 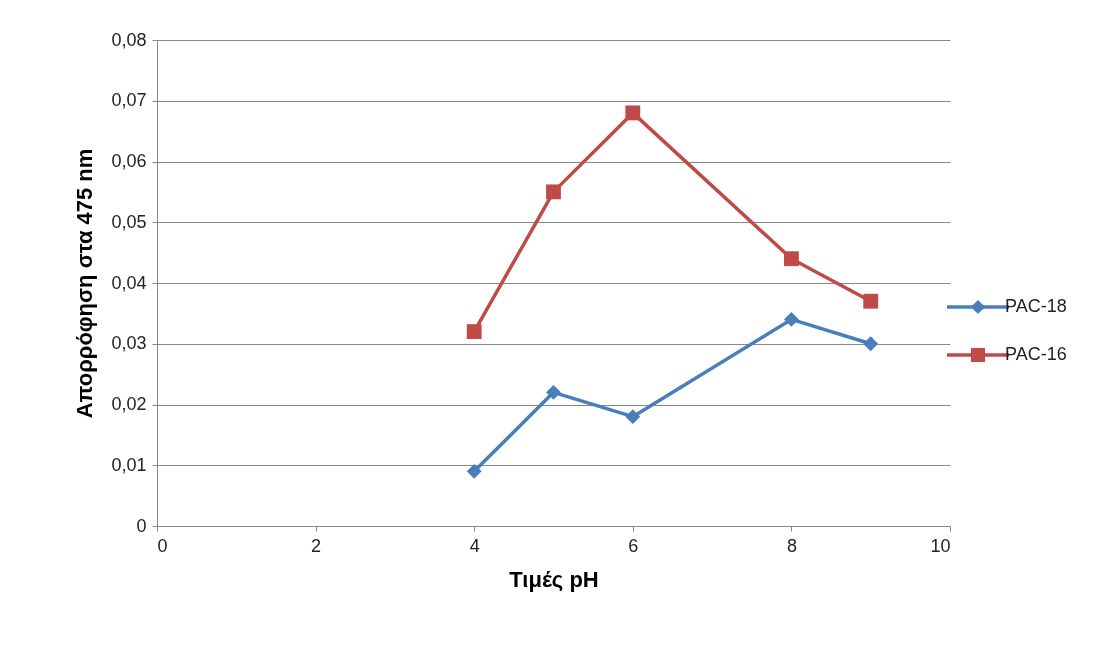 I want to click on legend-label: PAC-18, so click(x=1036, y=306).